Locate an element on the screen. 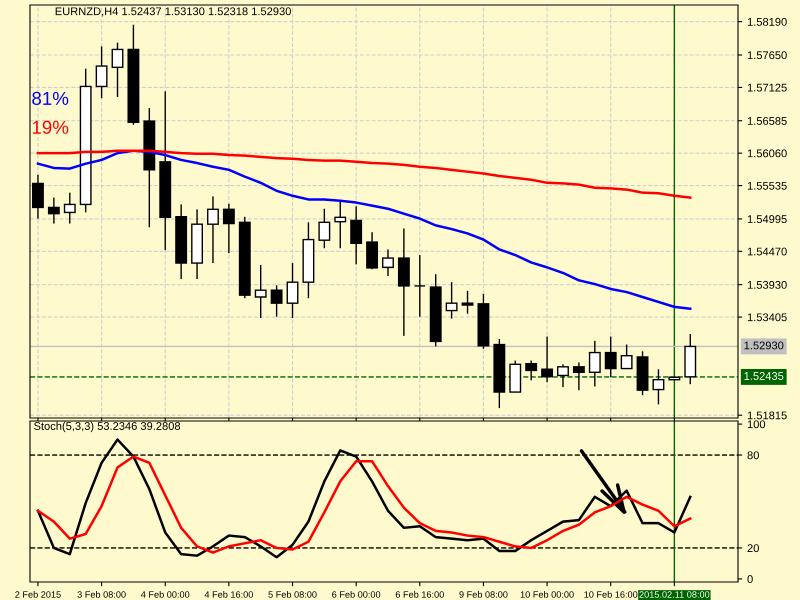 The height and width of the screenshot is (600, 800). x-tick-label: 2015.02.11 08:00 is located at coordinates (674, 594).